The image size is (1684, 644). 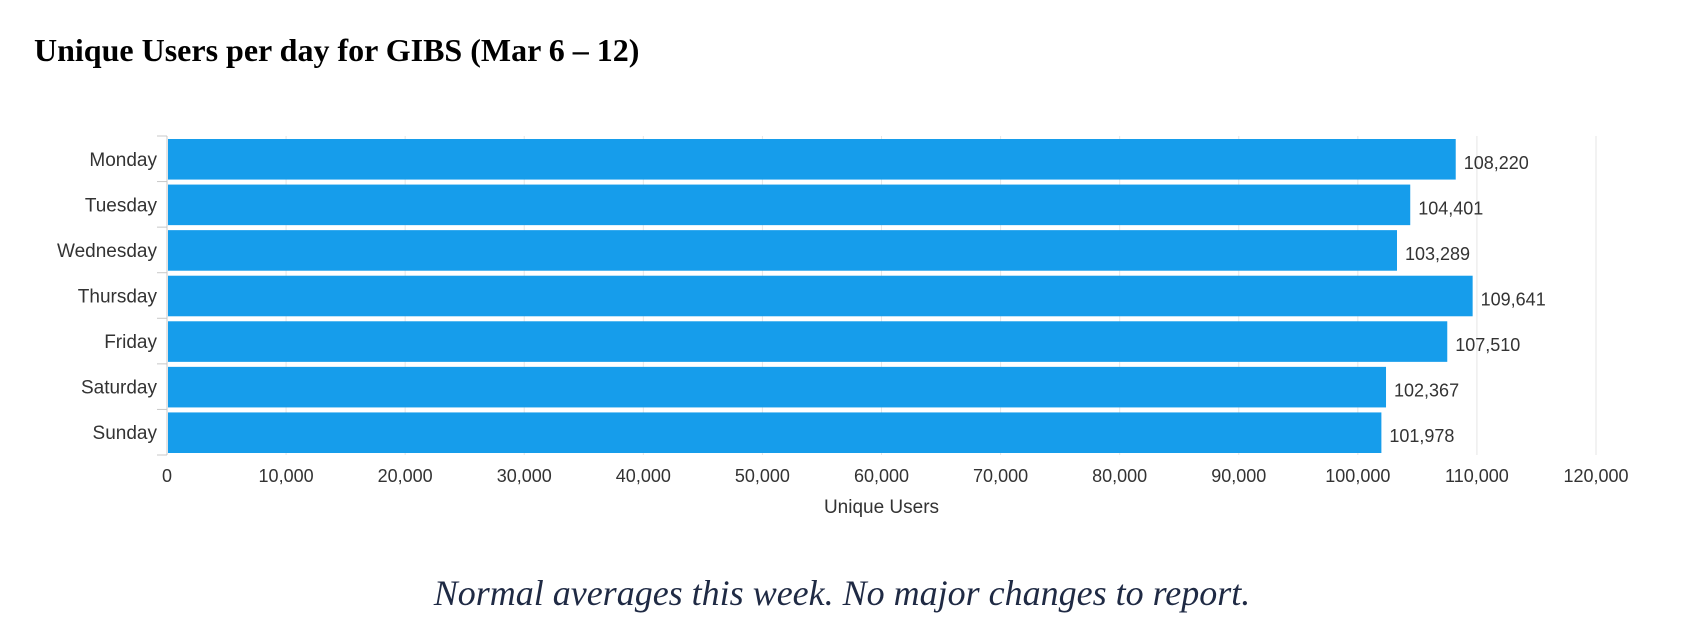 I want to click on x-tick-label: 20,000, so click(x=405, y=476).